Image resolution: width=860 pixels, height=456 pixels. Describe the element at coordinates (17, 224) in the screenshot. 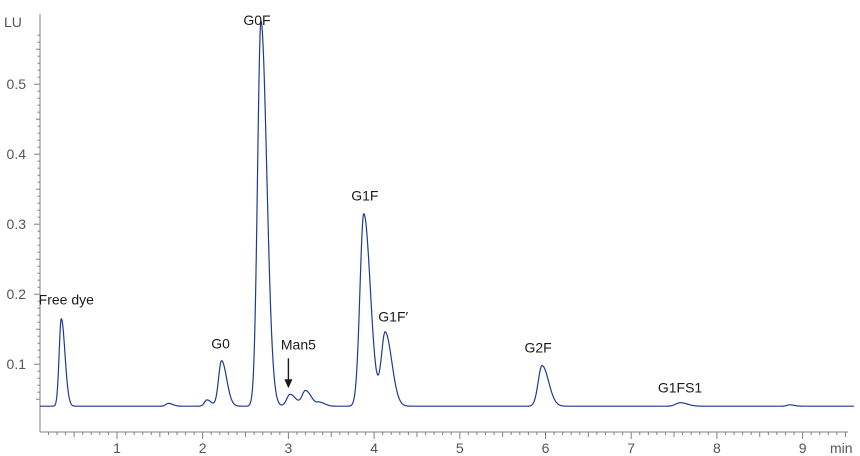

I see `y-tick-label: 0.3` at that location.